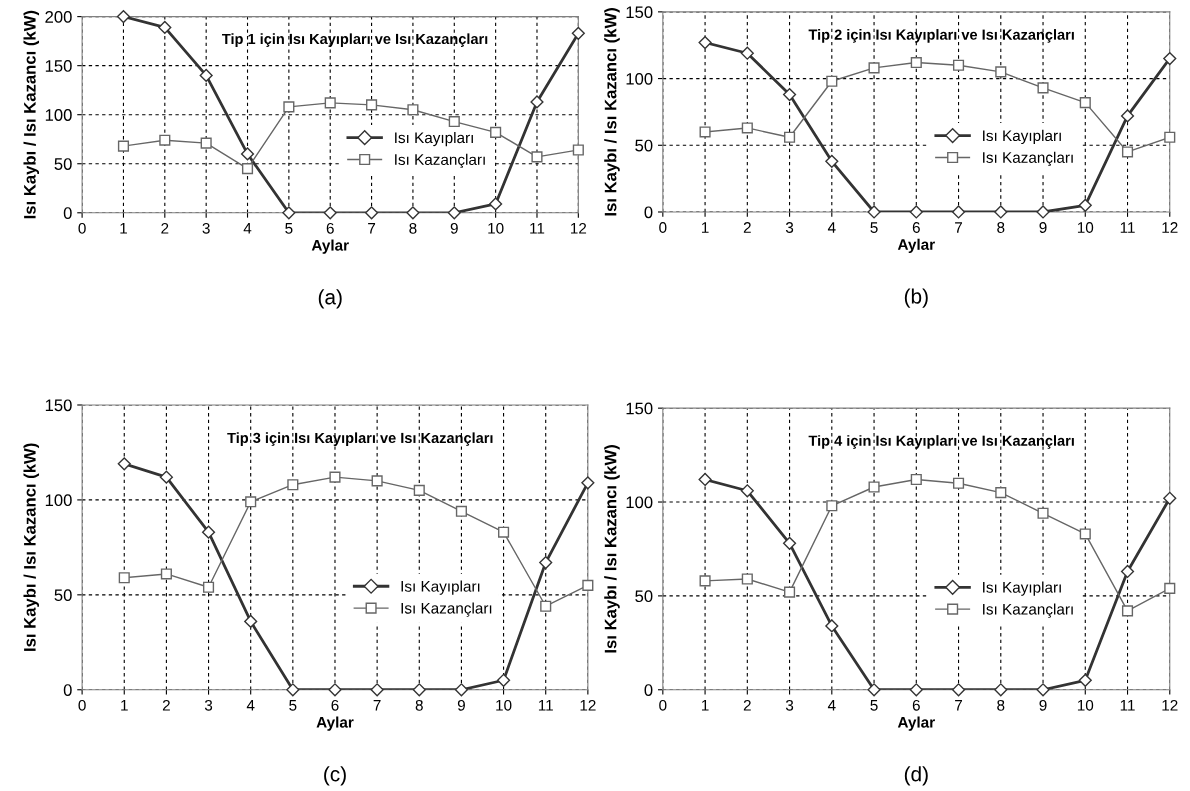 The image size is (1190, 791). What do you see at coordinates (335, 776) in the screenshot?
I see `text: (c)` at bounding box center [335, 776].